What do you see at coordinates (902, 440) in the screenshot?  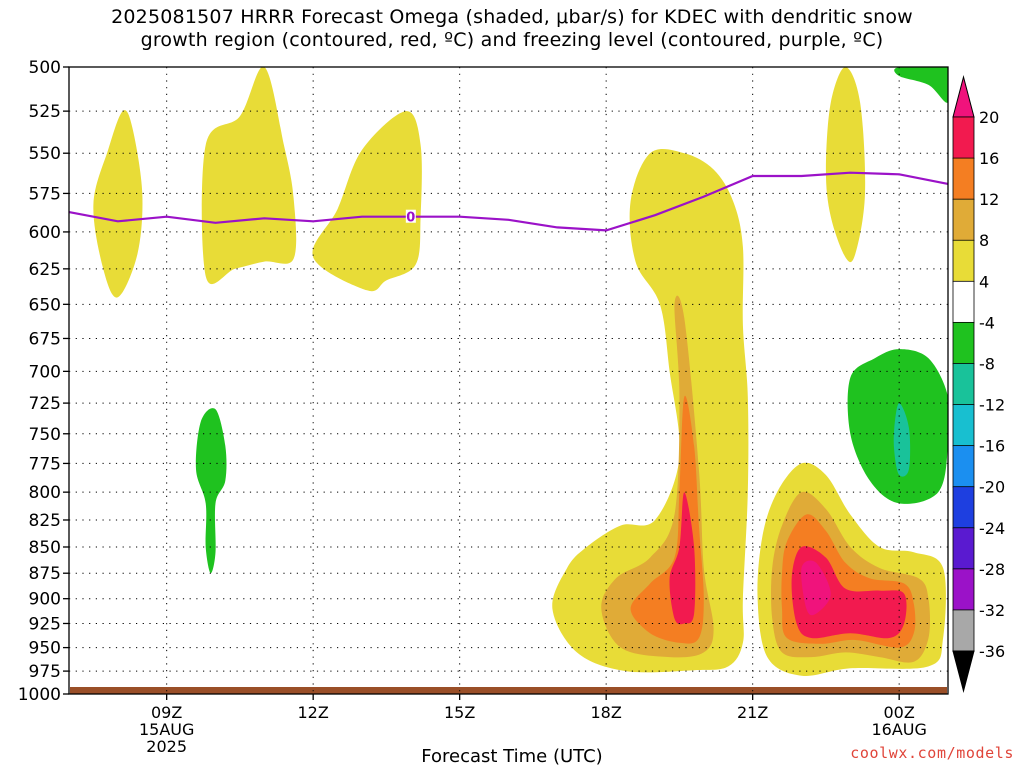 I see `omega-teal` at bounding box center [902, 440].